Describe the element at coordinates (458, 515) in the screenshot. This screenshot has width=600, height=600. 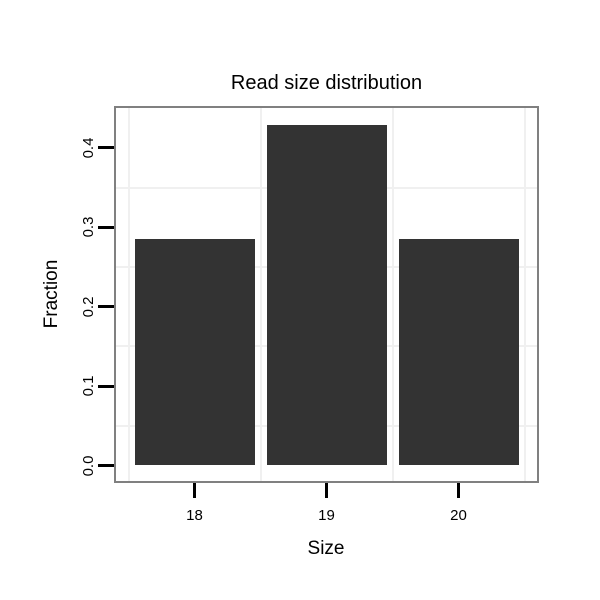
I see `x-tick-label: 20` at that location.